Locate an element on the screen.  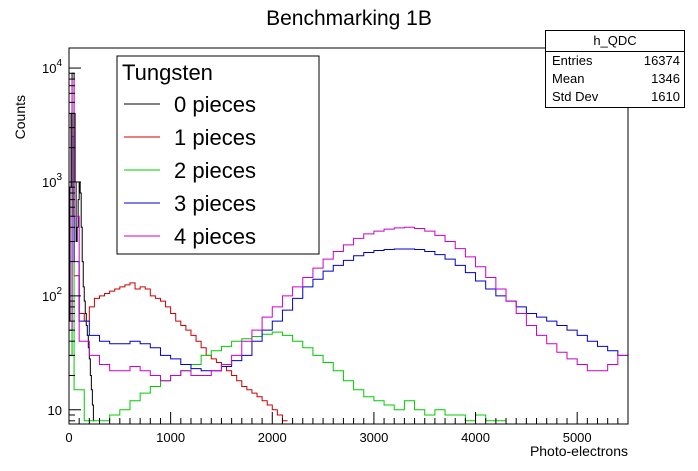
stats-title: h_QDC is located at coordinates (615, 41).